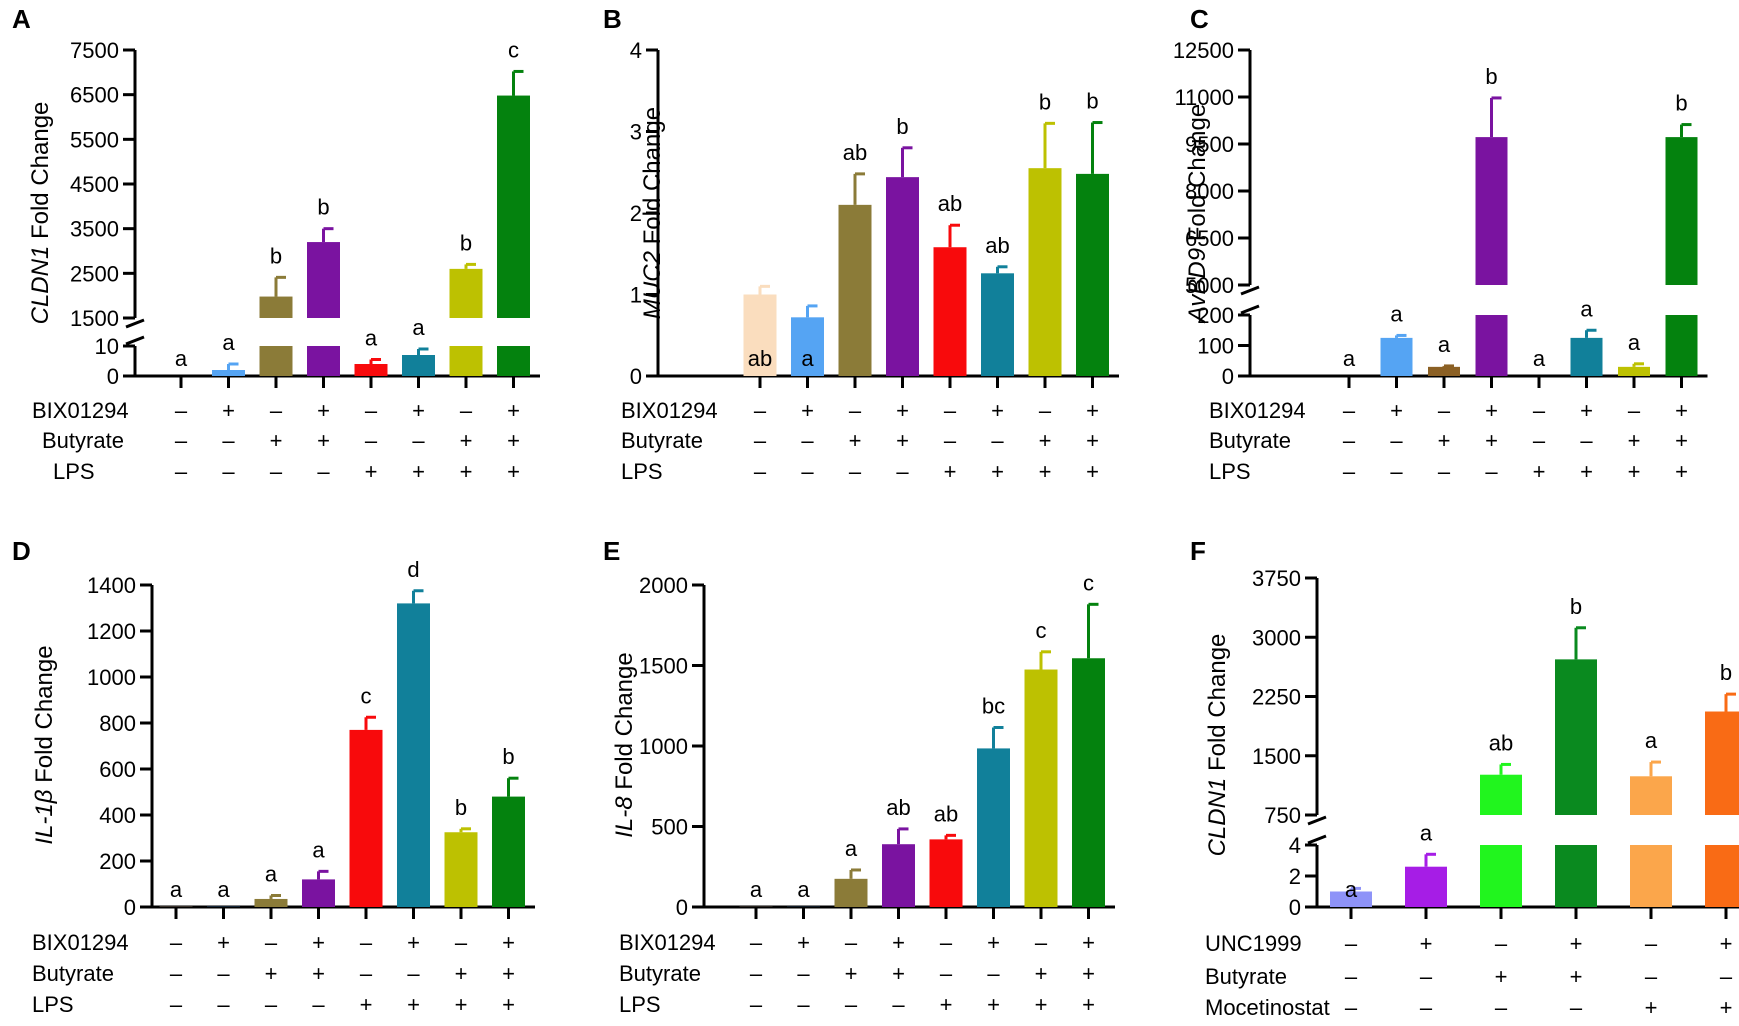 The width and height of the screenshot is (1739, 1026). Describe the element at coordinates (21, 19) in the screenshot. I see `panel-letter: A` at that location.